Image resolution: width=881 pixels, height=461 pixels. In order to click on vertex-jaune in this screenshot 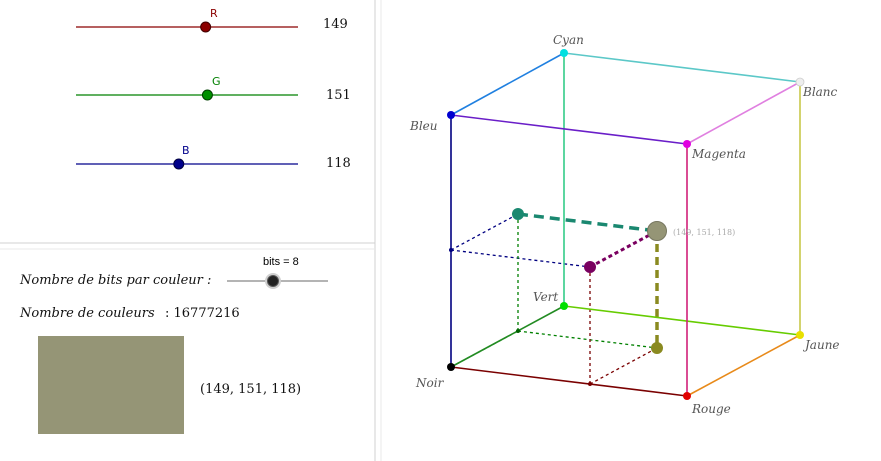, I will do `click(800, 335)`.